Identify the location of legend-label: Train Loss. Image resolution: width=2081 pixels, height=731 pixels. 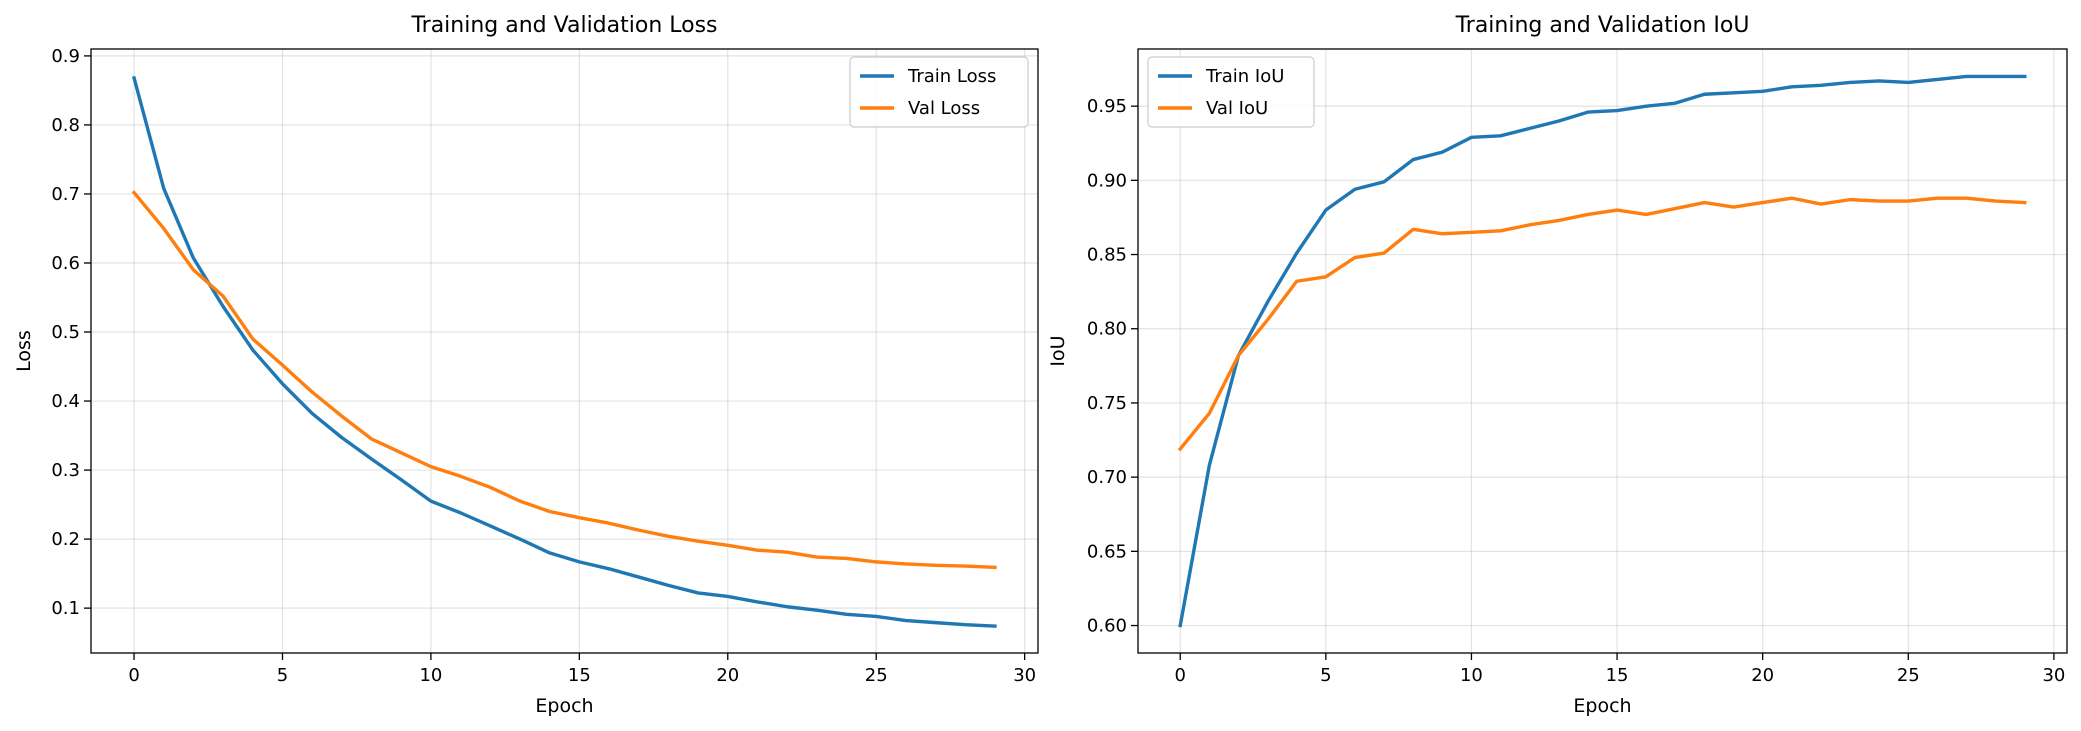
(951, 76).